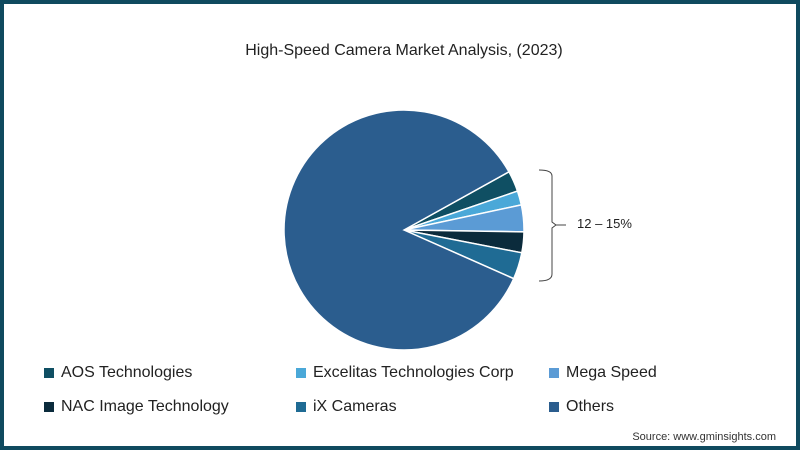  I want to click on legend-item-nac: NAC Image Technology, so click(136, 407).